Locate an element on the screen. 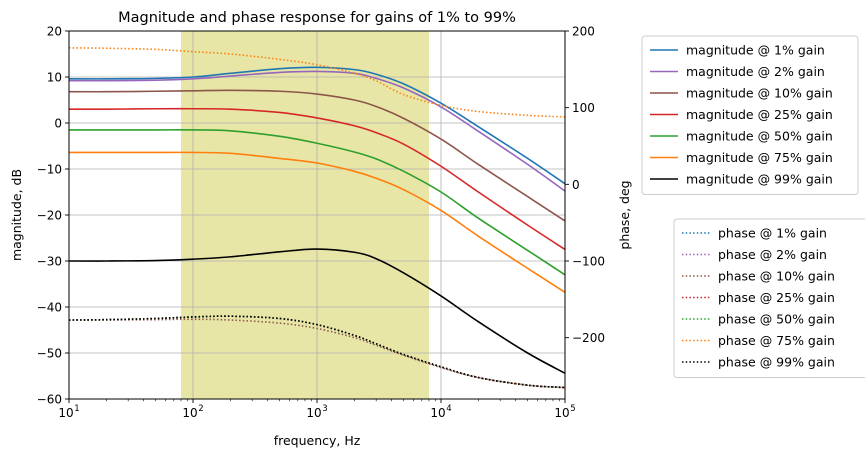 This screenshot has width=865, height=457. legend-label: phase @ 25% gain is located at coordinates (776, 297).